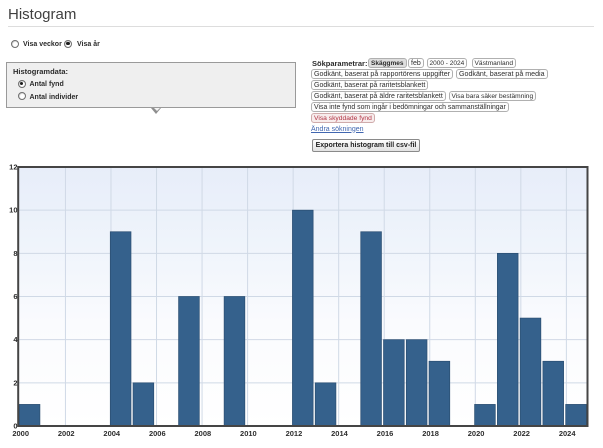 The height and width of the screenshot is (448, 603). Describe the element at coordinates (157, 433) in the screenshot. I see `svg-text: 2006` at that location.